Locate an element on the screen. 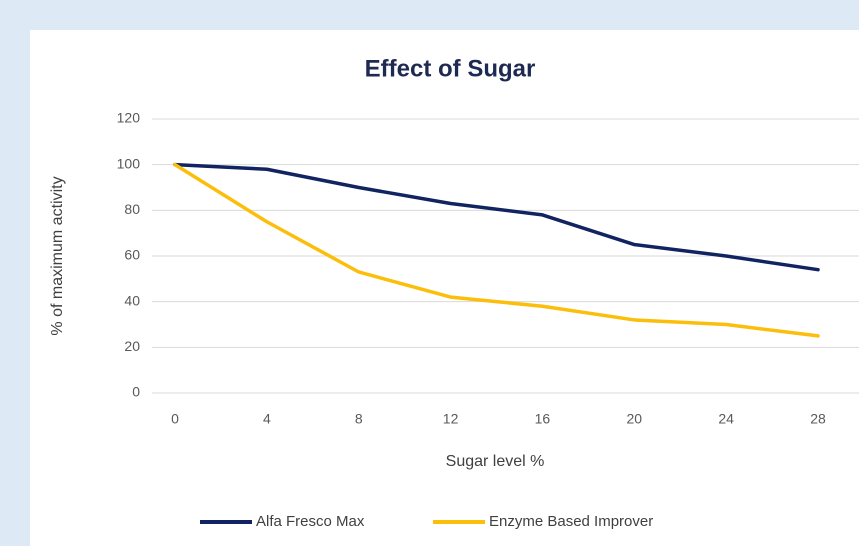 This screenshot has width=859, height=546. y-axis-title: % of maximum activity is located at coordinates (57, 255).